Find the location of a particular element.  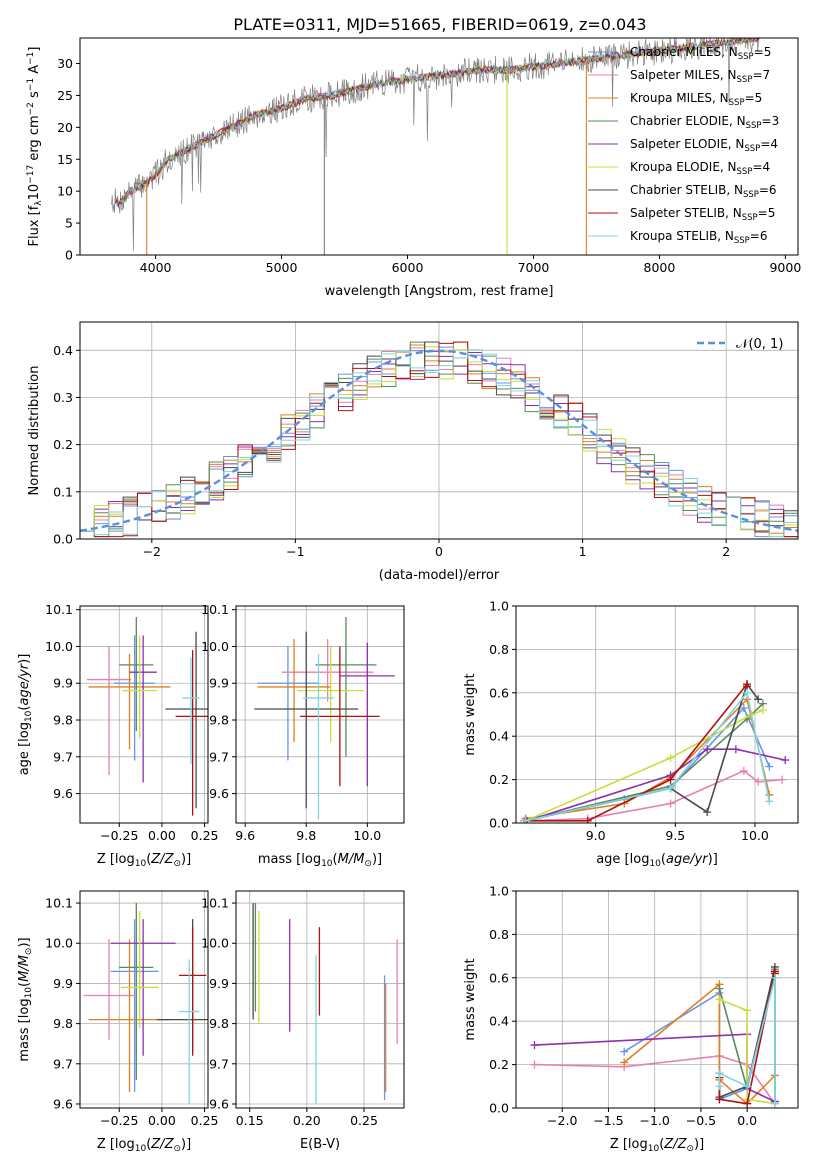

label-part: age [log is located at coordinates (622, 859).